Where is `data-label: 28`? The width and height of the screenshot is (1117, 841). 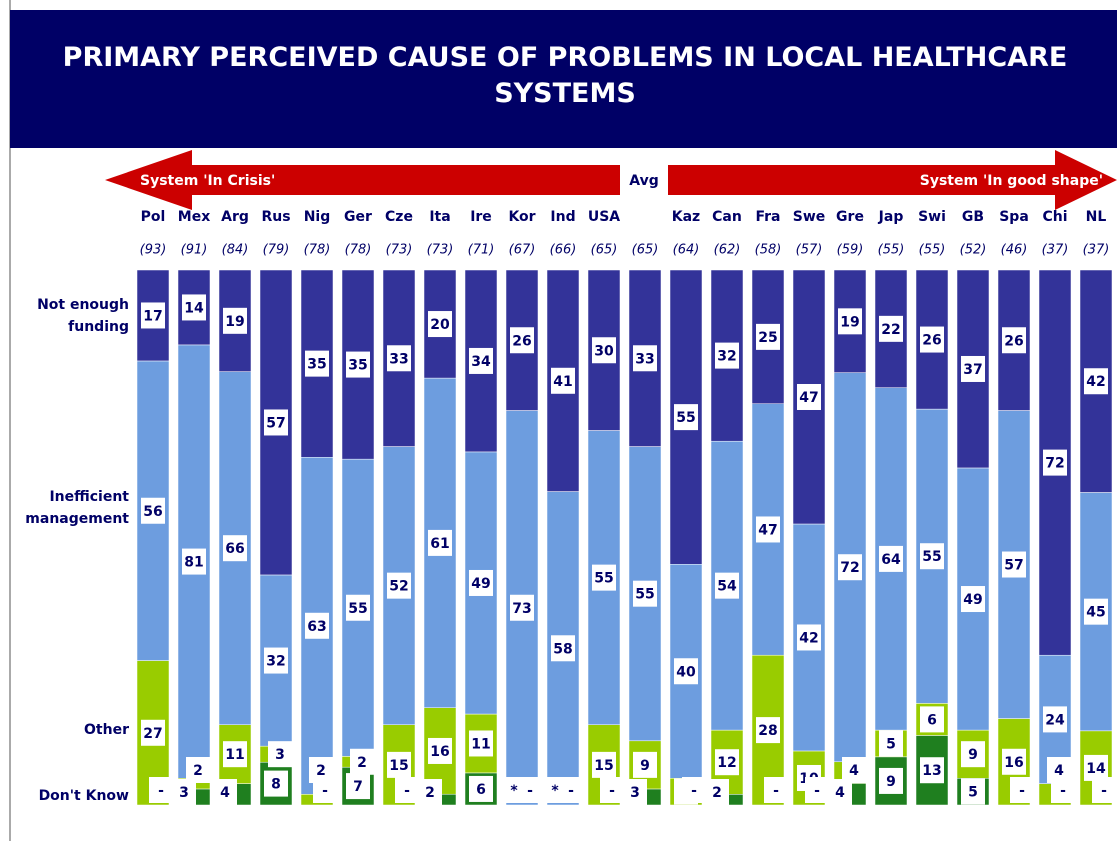 data-label: 28 is located at coordinates (767, 731).